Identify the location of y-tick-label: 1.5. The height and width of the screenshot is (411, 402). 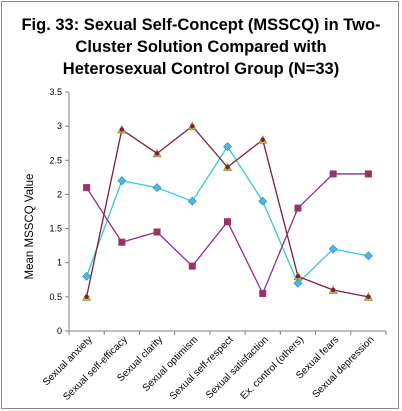
(55, 229).